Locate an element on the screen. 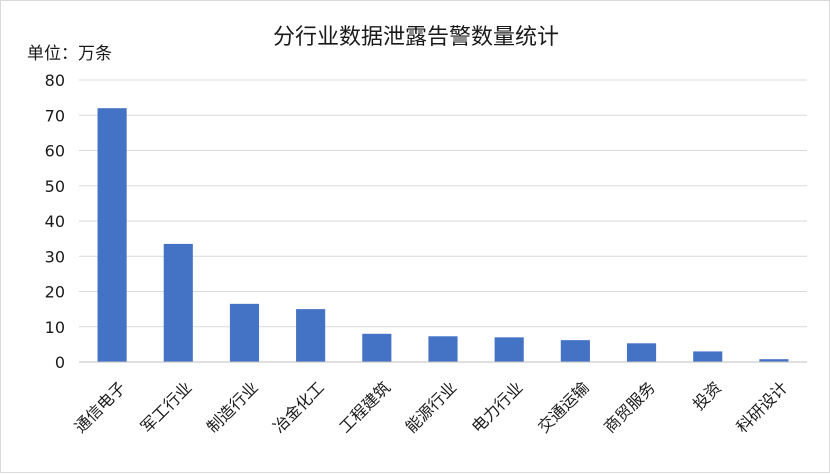 Image resolution: width=830 pixels, height=474 pixels. y-axis-ticks: 0 10 20 30 40 50 60 70 80 is located at coordinates (55, 221).